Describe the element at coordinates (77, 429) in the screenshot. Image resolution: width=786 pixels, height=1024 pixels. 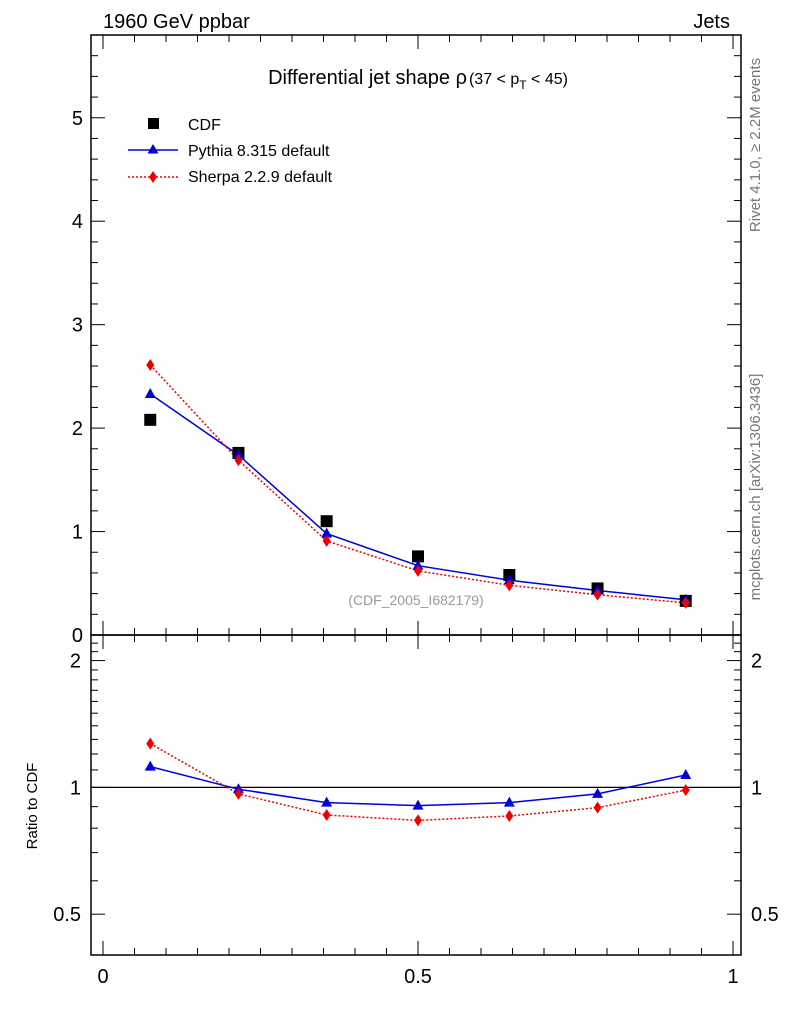
I see `main-y-tick-label: 2` at that location.